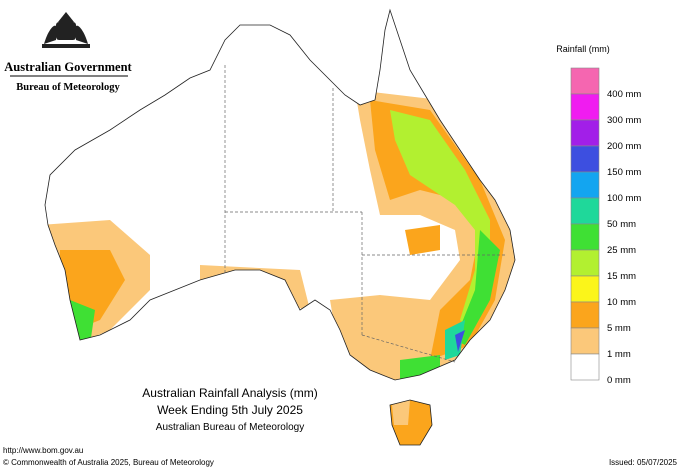 The height and width of the screenshot is (467, 680). What do you see at coordinates (643, 462) in the screenshot?
I see `footer-issued: Issued: 05/07/2025` at bounding box center [643, 462].